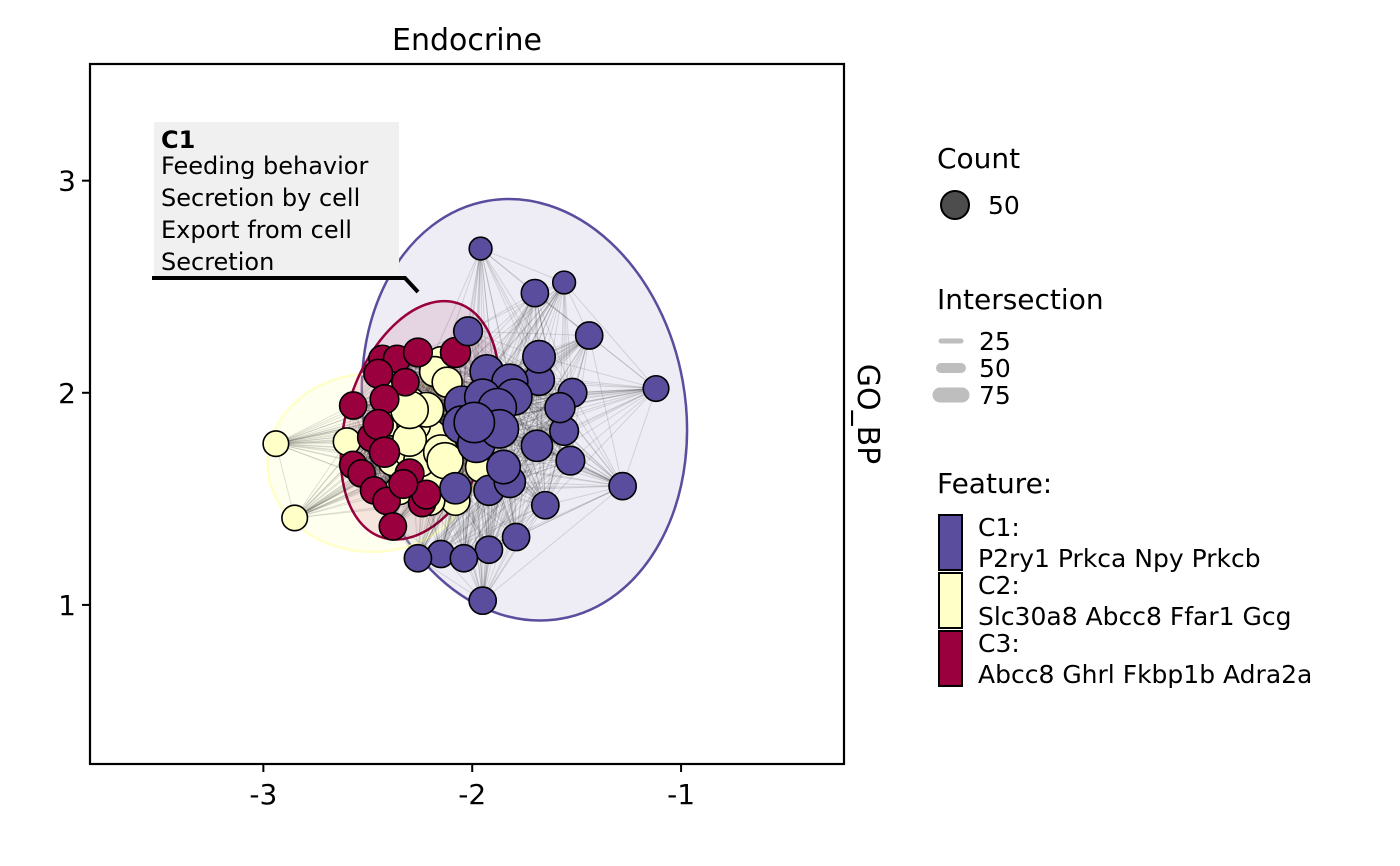  What do you see at coordinates (472, 794) in the screenshot?
I see `x-tick-label: -2` at bounding box center [472, 794].